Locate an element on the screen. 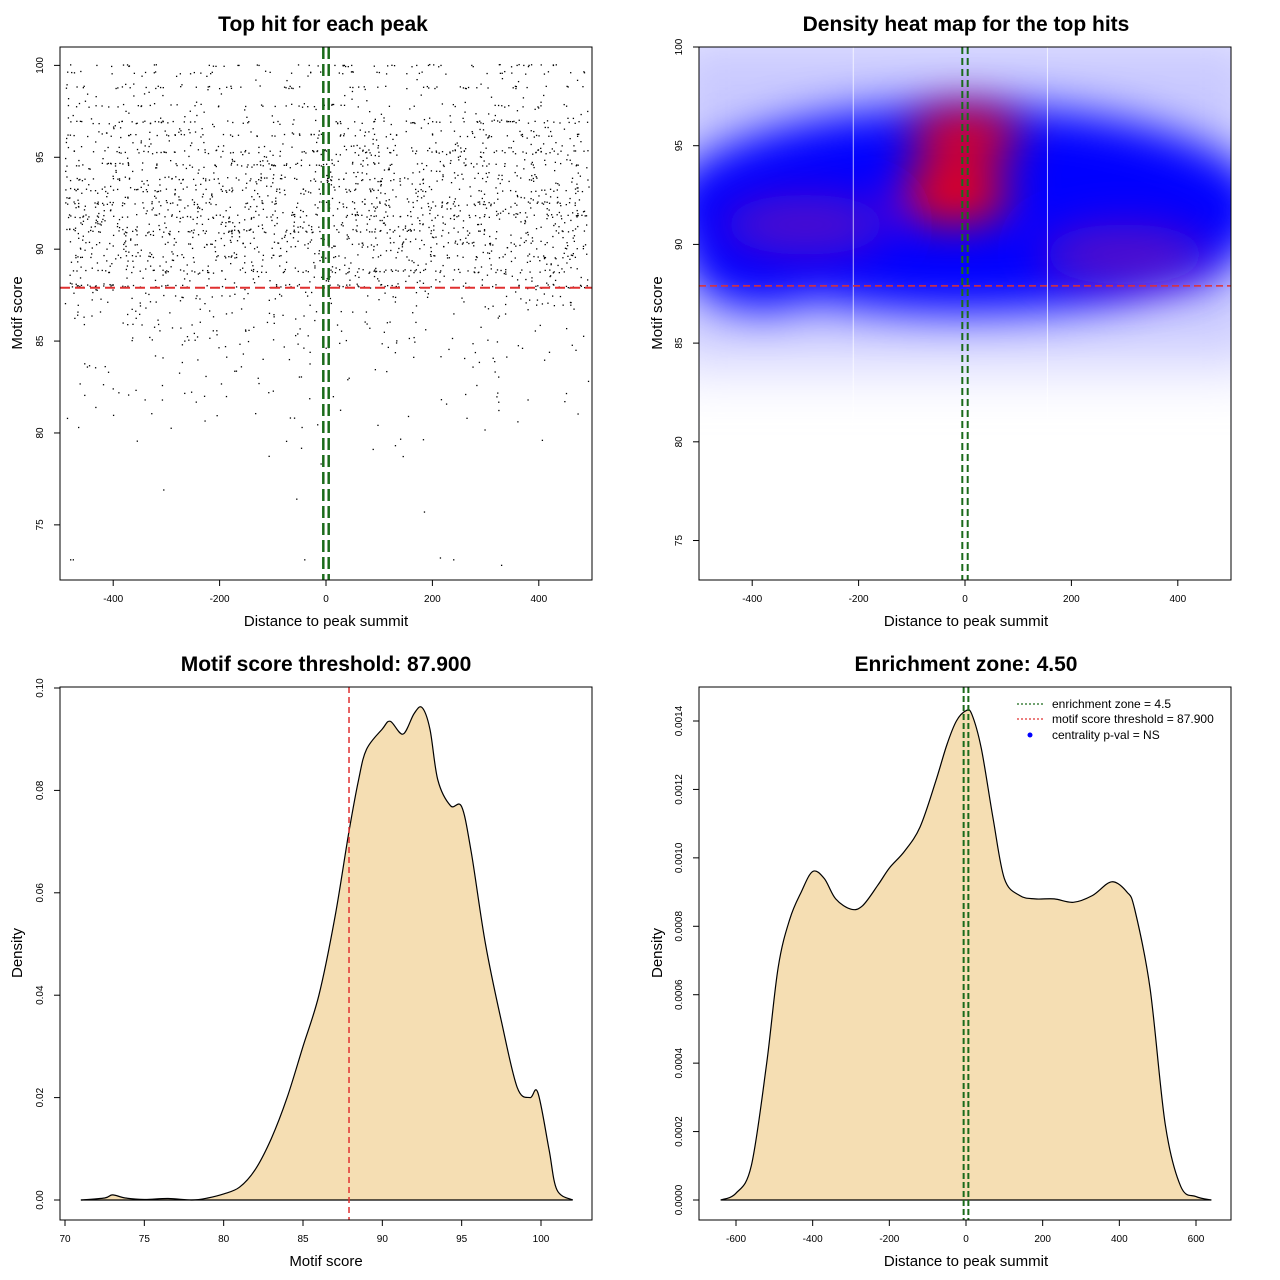 Image resolution: width=1280 pixels, height=1280 pixels. chart-title: Density heat map for the top hits is located at coordinates (966, 24).